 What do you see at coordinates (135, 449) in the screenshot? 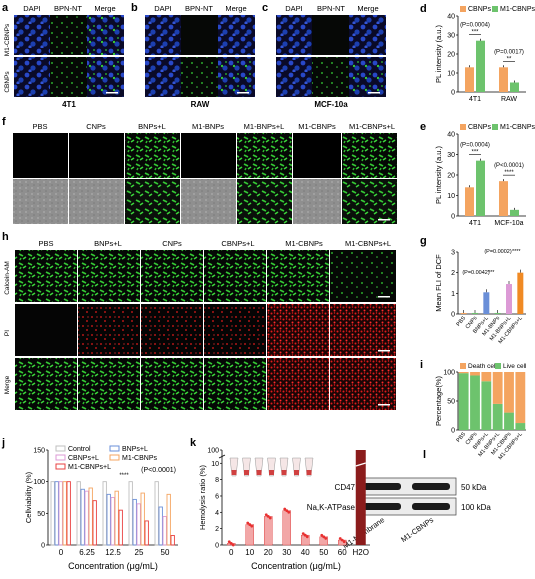
I see `legend-label: BNPs+L` at bounding box center [135, 449].